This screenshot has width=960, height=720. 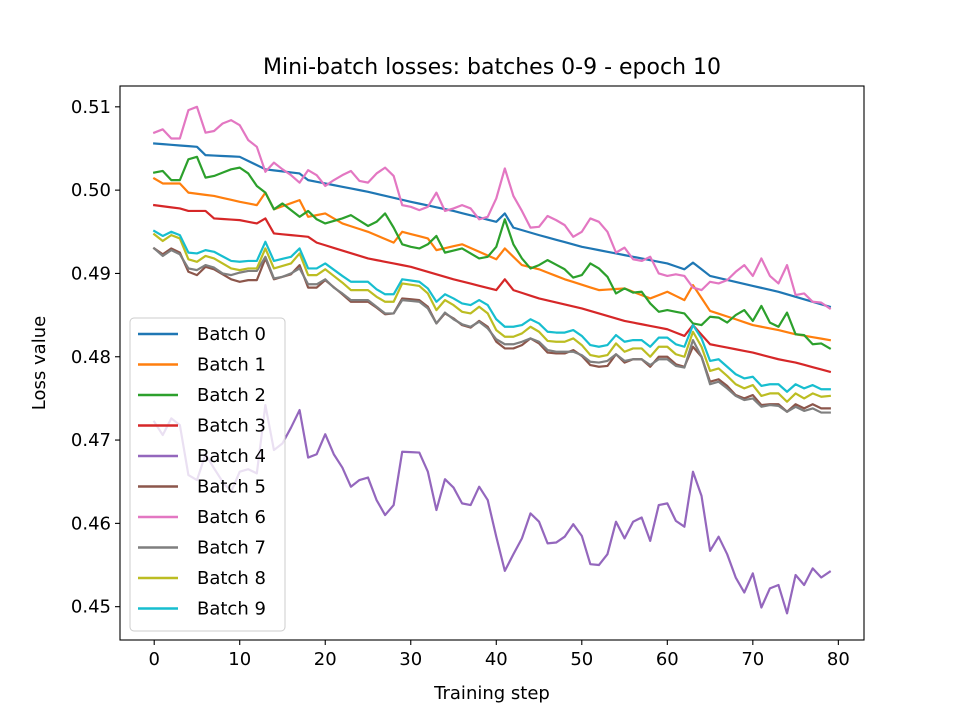 I want to click on legend-label: Batch 0, so click(x=231, y=334).